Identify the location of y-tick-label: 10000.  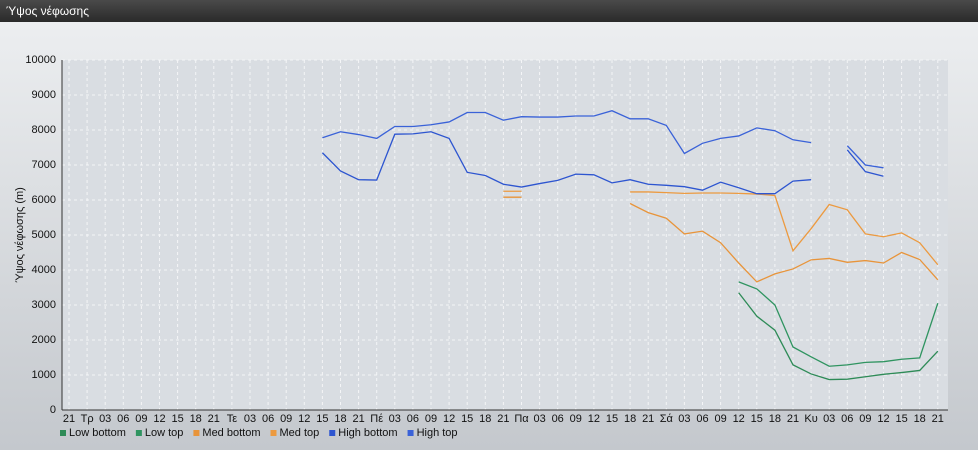
(40, 60).